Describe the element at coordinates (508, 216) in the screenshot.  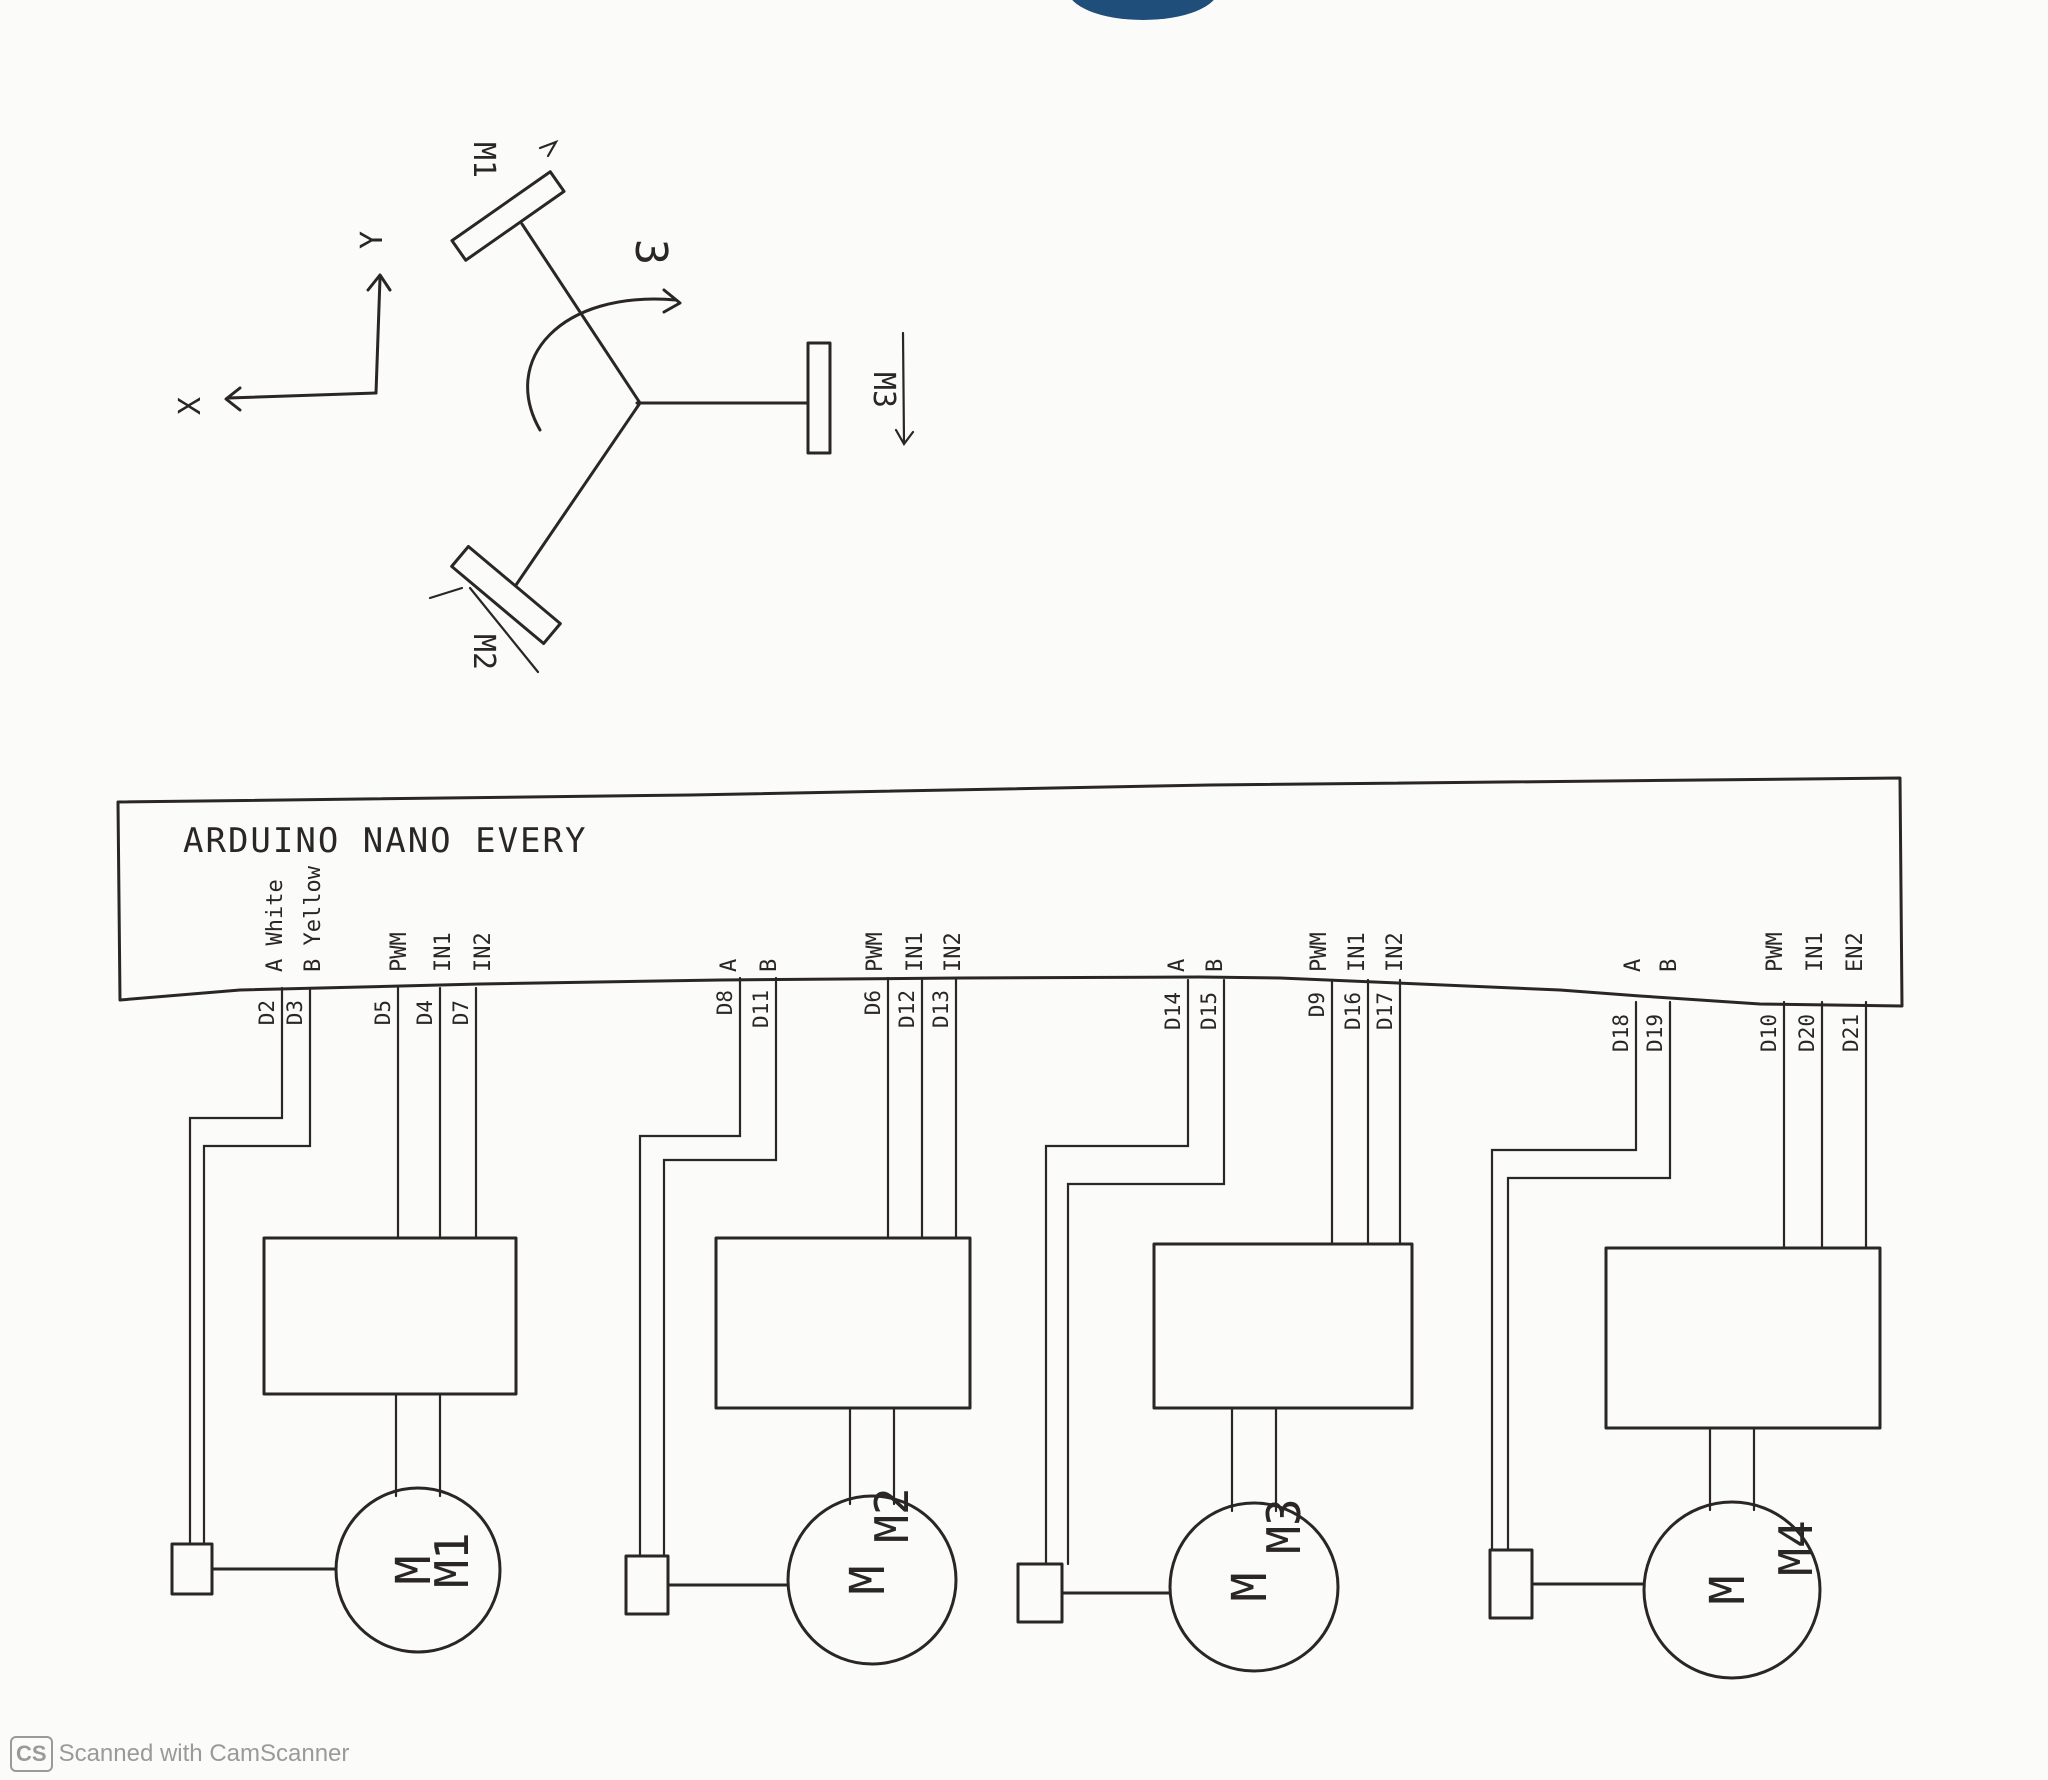
I see `wheel-m1` at that location.